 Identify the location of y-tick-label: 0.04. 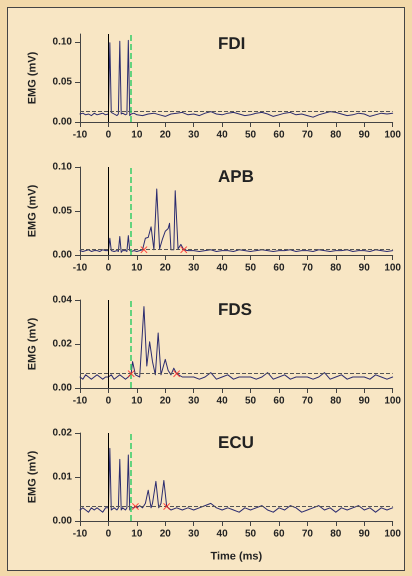
(62, 300).